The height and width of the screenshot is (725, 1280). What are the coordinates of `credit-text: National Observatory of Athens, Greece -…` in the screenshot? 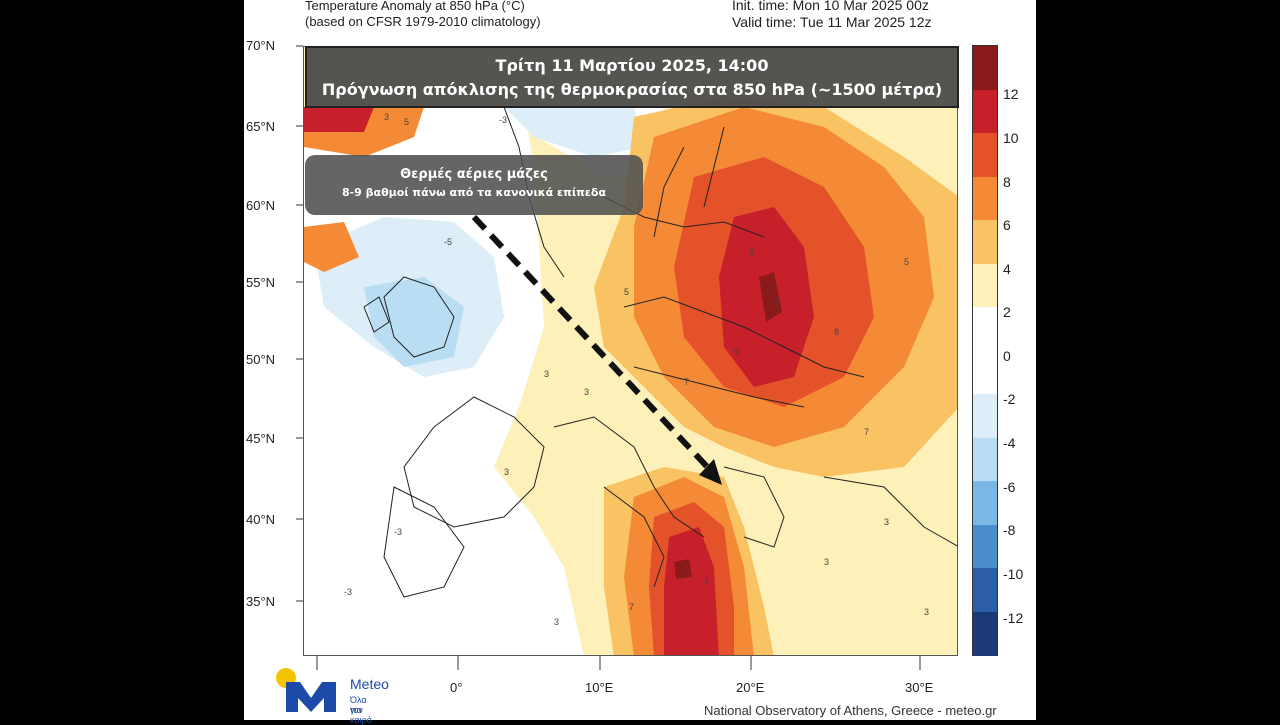 It's located at (850, 710).